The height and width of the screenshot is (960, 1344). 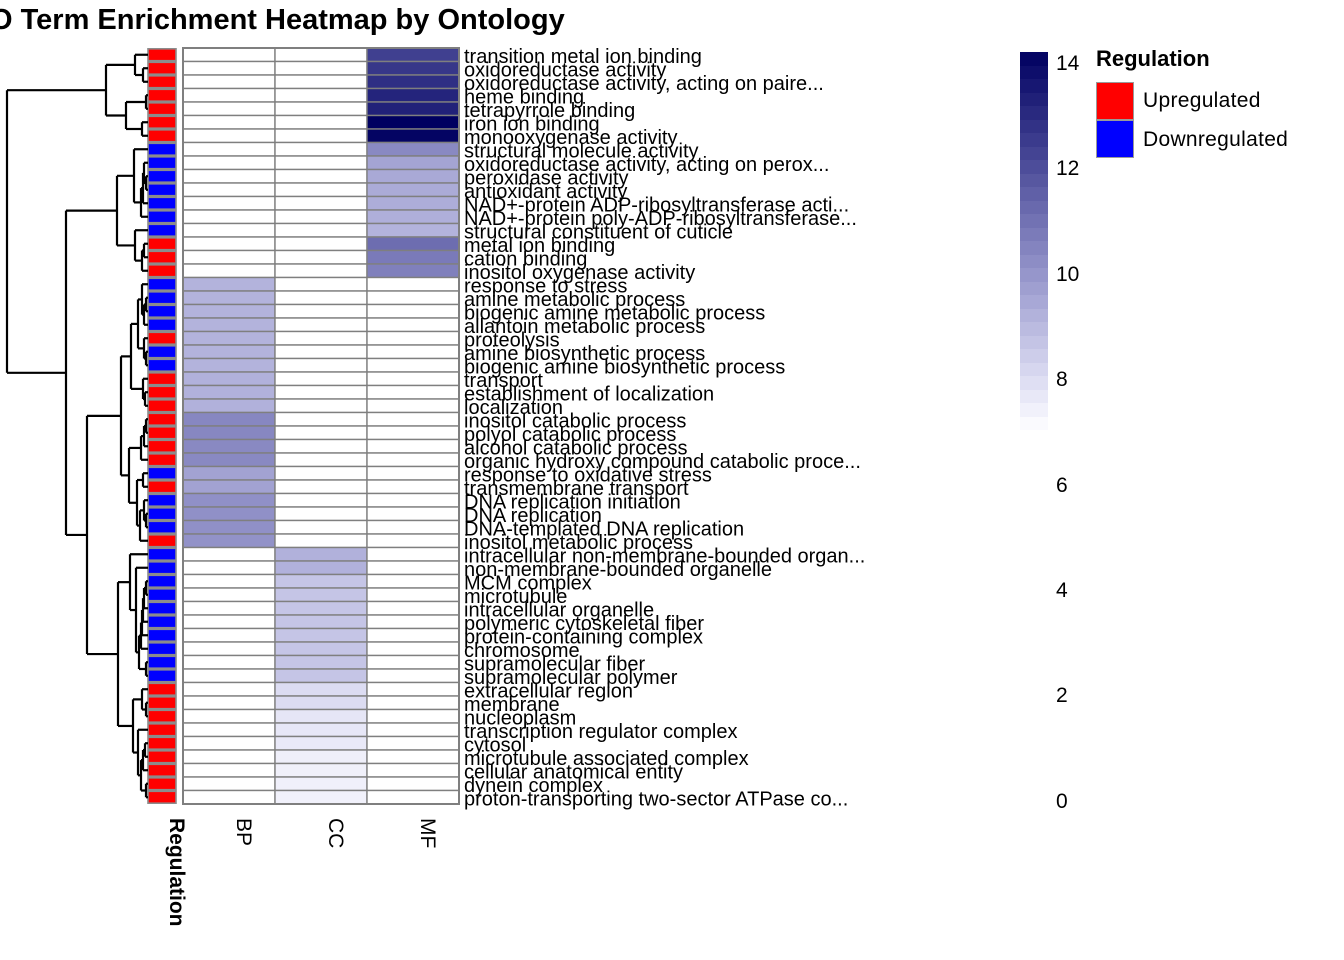 What do you see at coordinates (1062, 380) in the screenshot?
I see `colorbar-tick: 8` at bounding box center [1062, 380].